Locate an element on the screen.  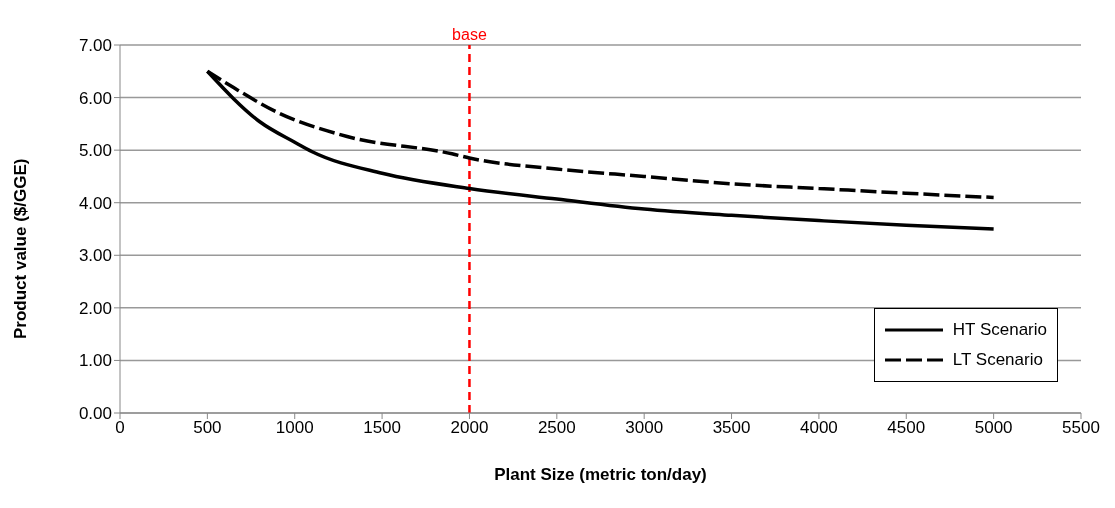
y-tick-label: 4.00 is located at coordinates (95, 203).